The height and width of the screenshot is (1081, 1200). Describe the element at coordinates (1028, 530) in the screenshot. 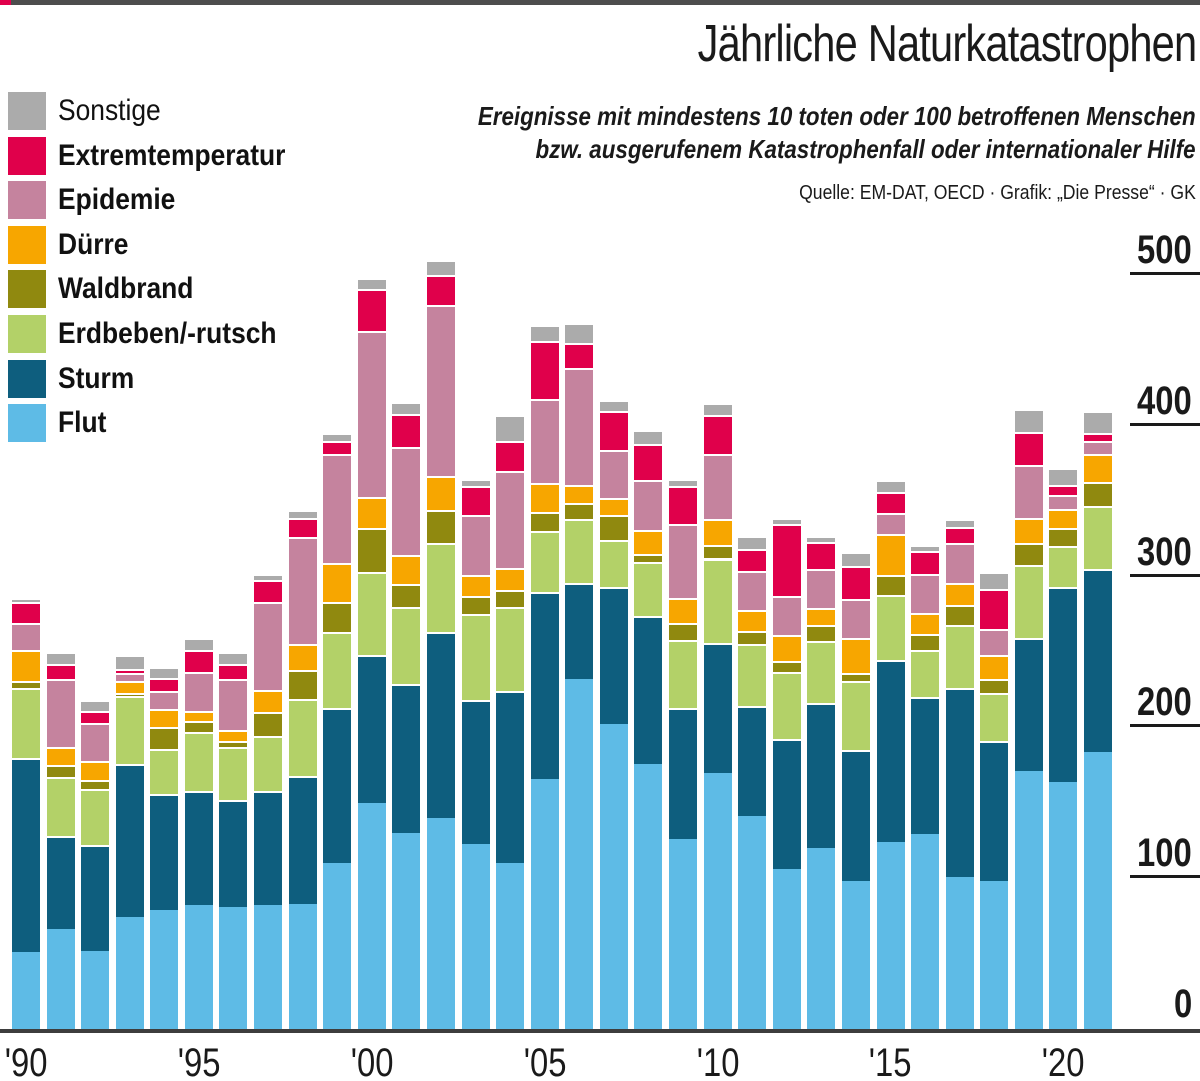

I see `bar-segment-2019-d-rre` at that location.